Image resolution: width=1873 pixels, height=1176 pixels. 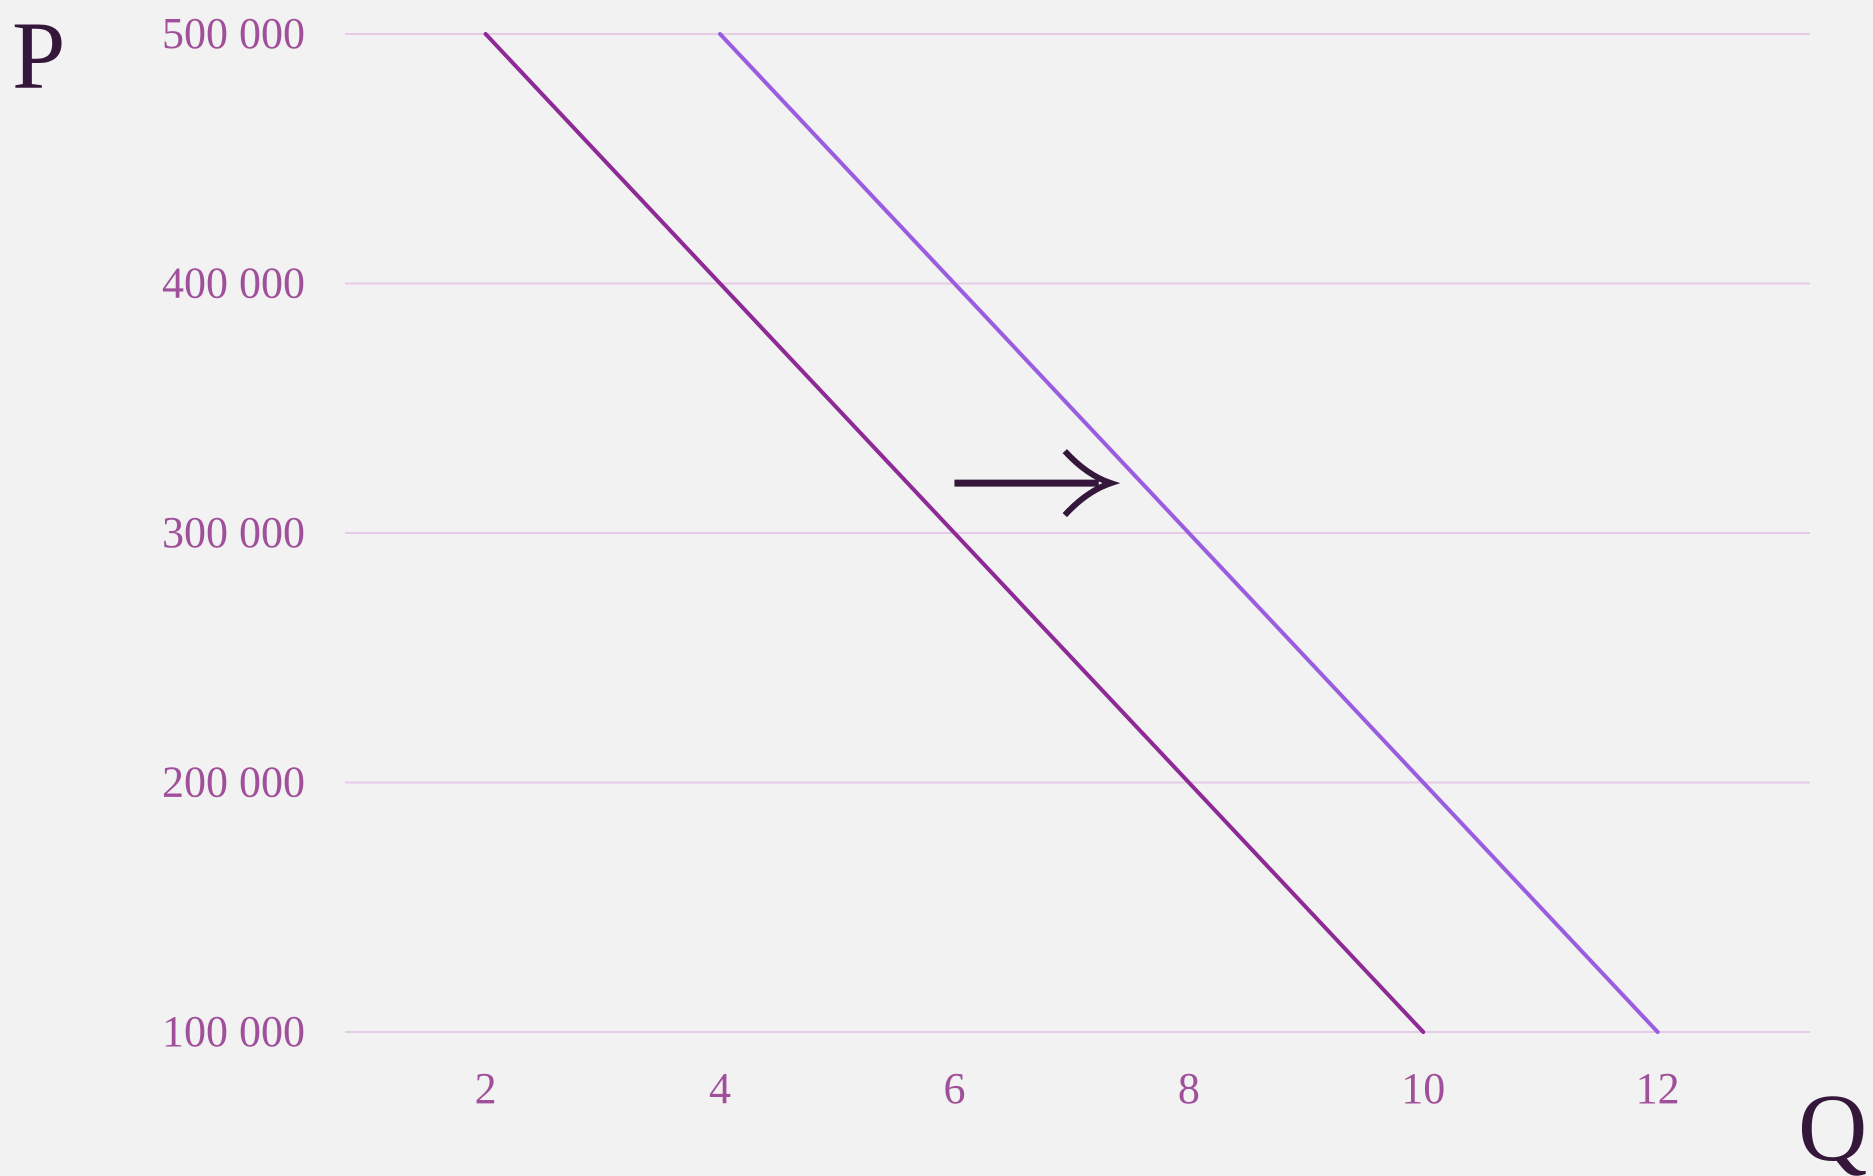 I want to click on y-tick-label: 500 000, so click(x=233, y=33).